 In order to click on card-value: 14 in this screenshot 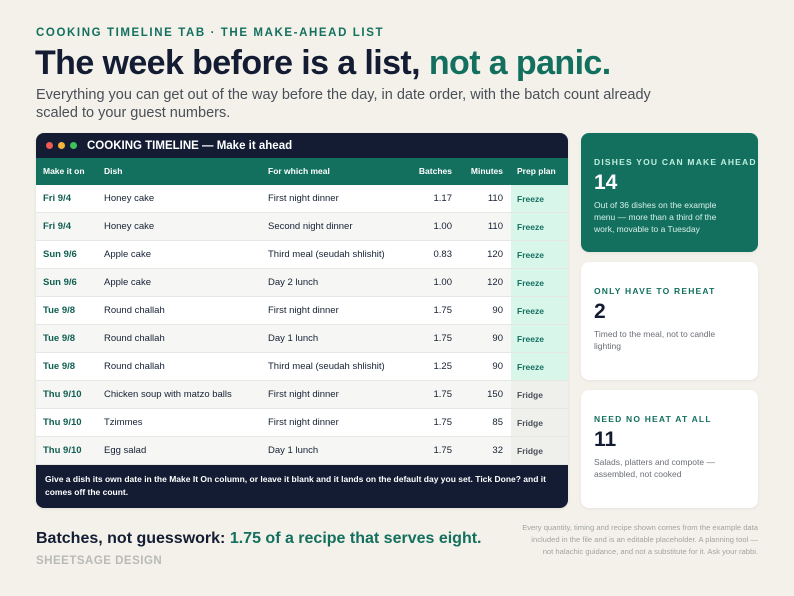, I will do `click(606, 182)`.